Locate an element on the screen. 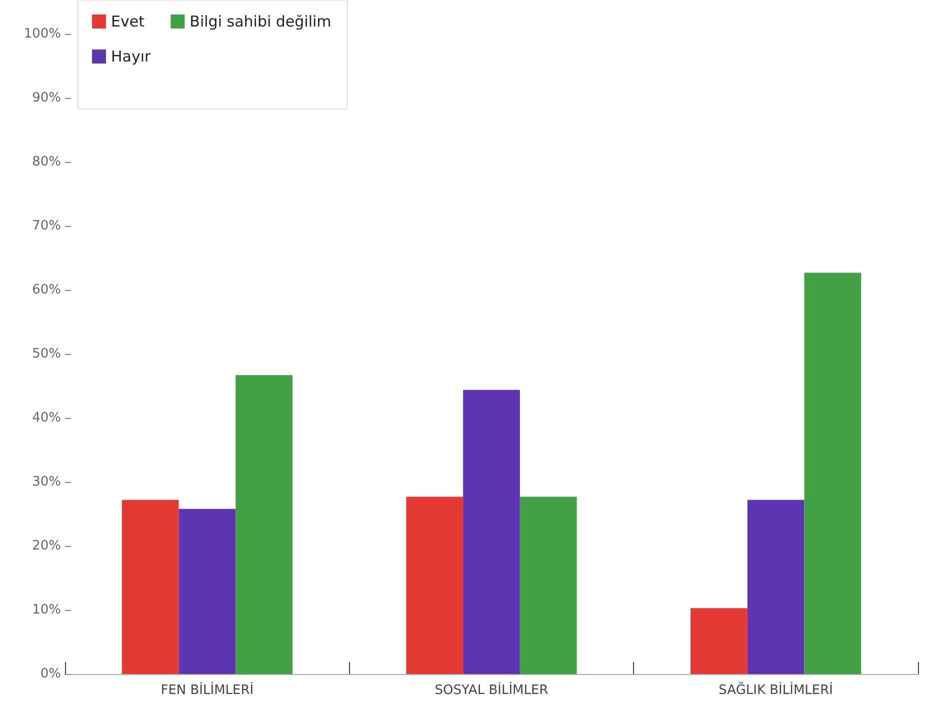  legend-label: Hayır is located at coordinates (131, 57).